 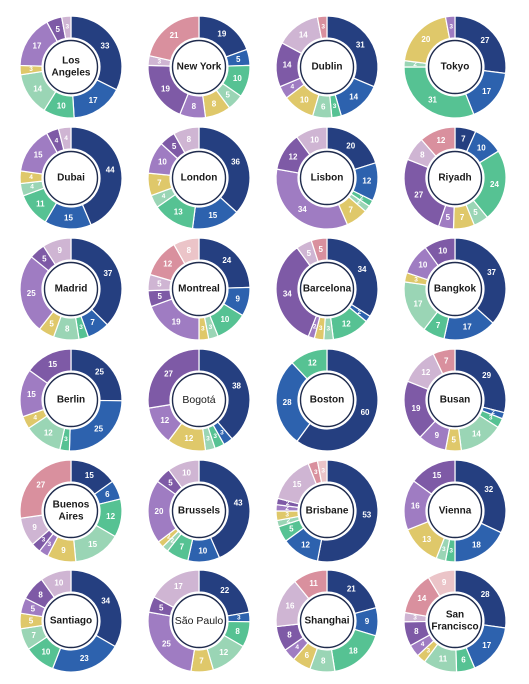 I want to click on donut-title: Bangkok, so click(x=455, y=289).